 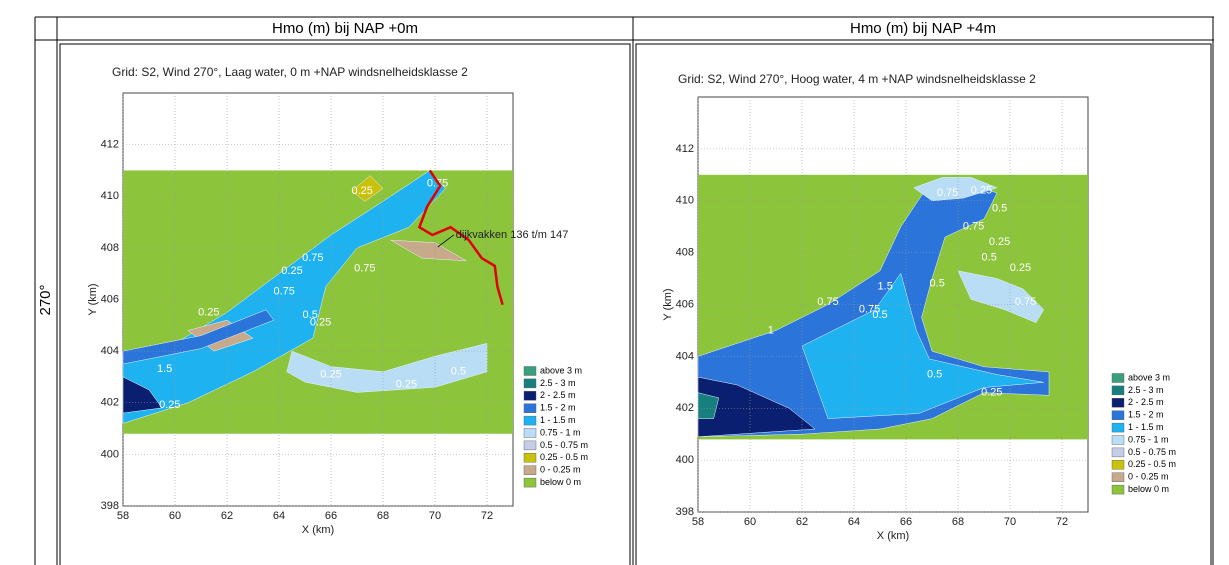 I want to click on dike-line, so click(x=460, y=237).